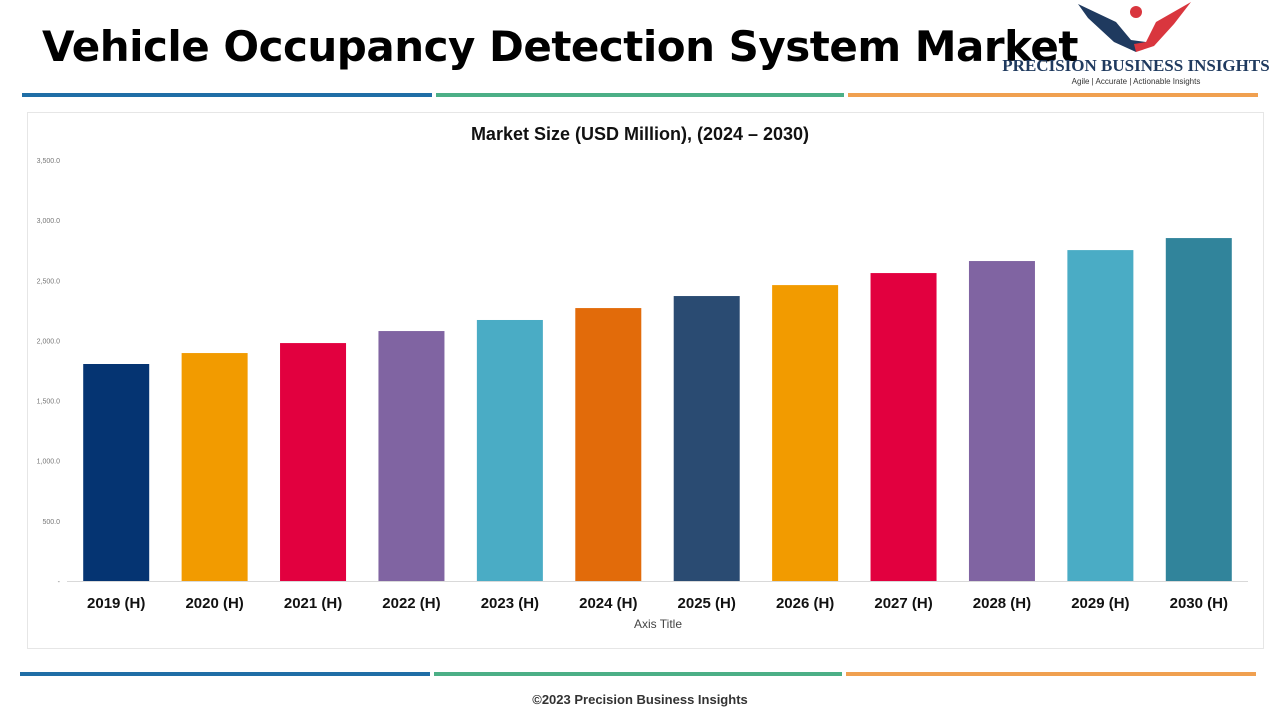  Describe the element at coordinates (509, 450) in the screenshot. I see `bar-2023` at that location.